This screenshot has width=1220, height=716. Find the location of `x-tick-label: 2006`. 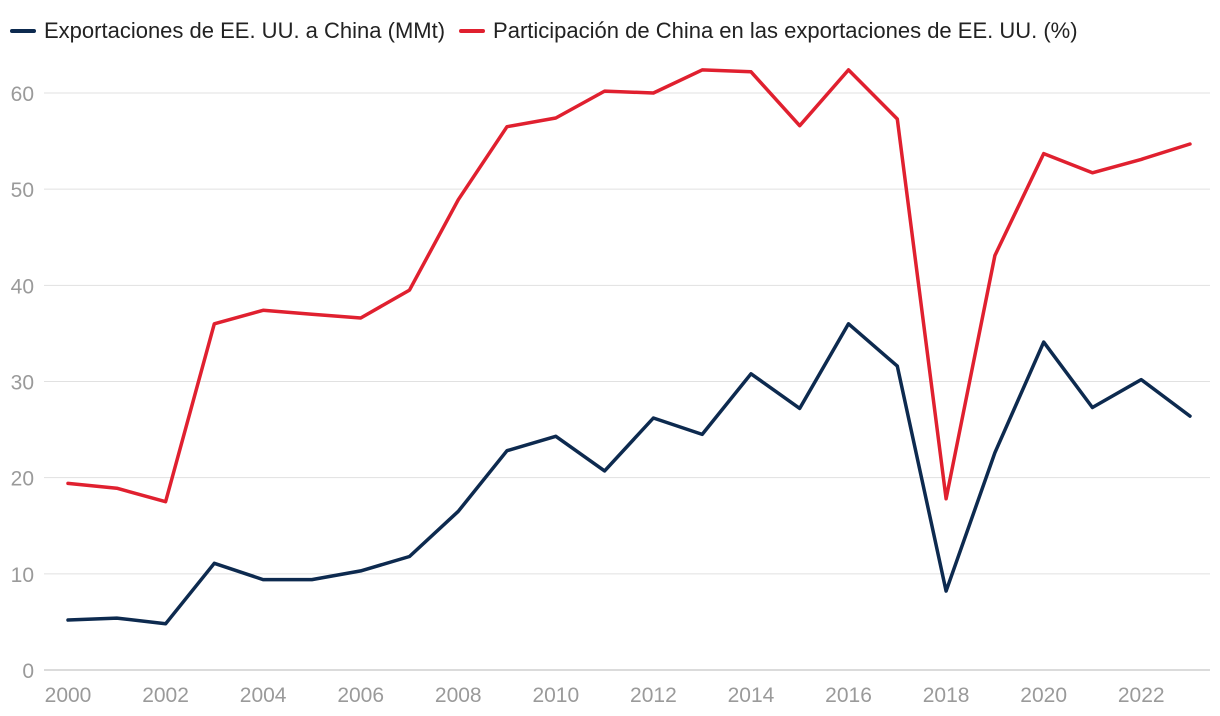

x-tick-label: 2006 is located at coordinates (360, 695).